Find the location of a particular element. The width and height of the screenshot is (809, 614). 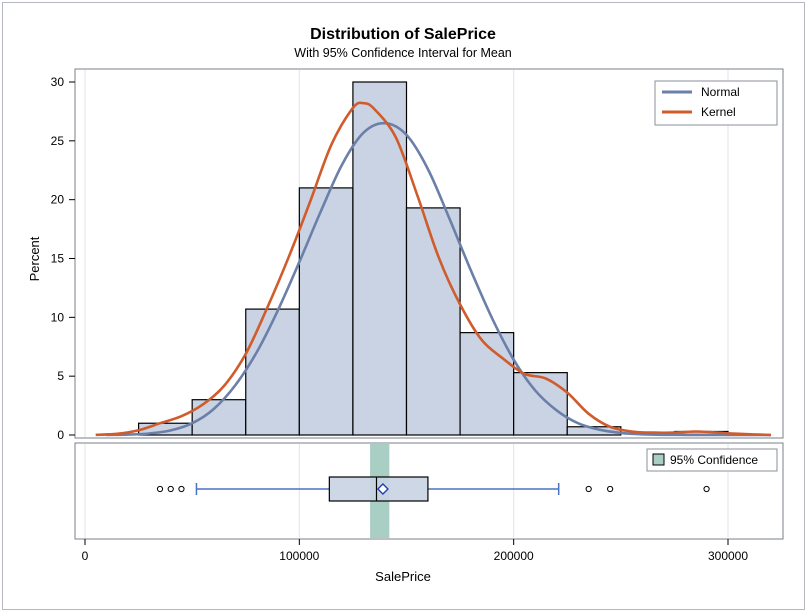

x-axis-ticks: 0 100000 200000 300000 is located at coordinates (415, 551).